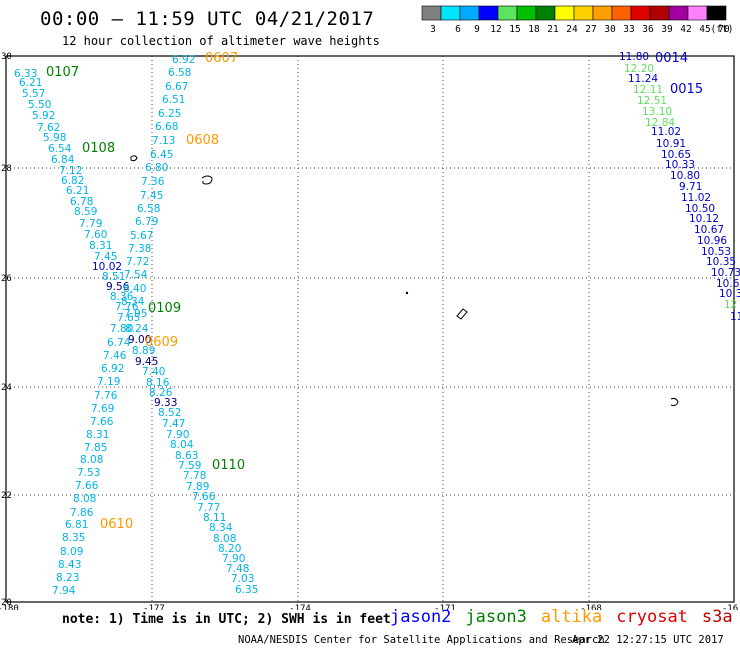 The image size is (740, 650). Describe the element at coordinates (648, 640) in the screenshot. I see `generated-timestamp: Apr 22 12:27:15 UTC 2017` at that location.